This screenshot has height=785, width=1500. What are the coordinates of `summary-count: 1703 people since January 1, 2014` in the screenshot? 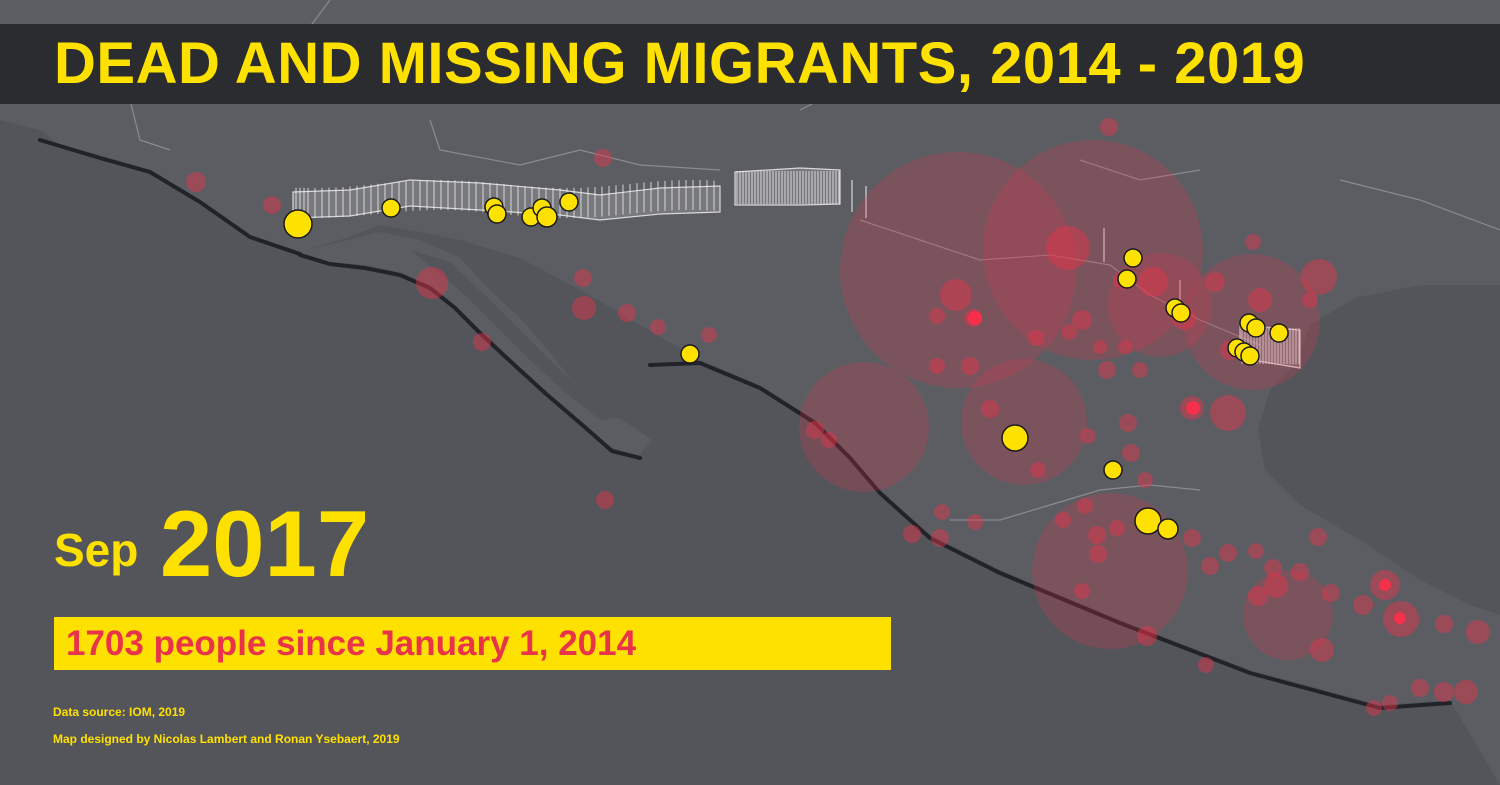 It's located at (351, 643).